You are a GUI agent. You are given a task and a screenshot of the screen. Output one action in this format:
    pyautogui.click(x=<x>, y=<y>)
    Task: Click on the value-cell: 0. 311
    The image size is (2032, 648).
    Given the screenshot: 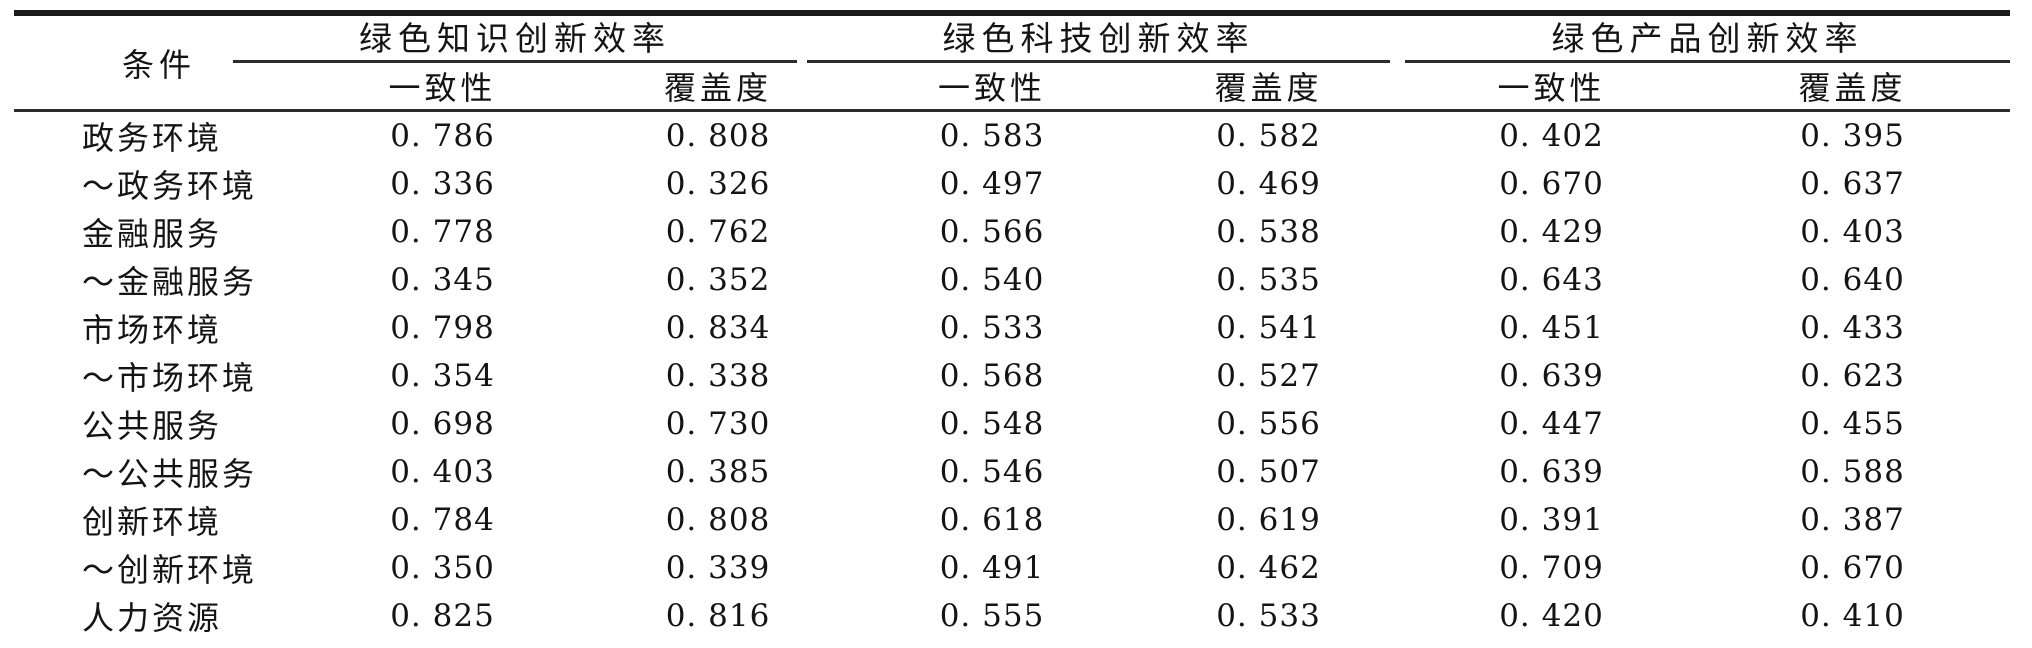 What is the action you would take?
    pyautogui.click(x=718, y=644)
    